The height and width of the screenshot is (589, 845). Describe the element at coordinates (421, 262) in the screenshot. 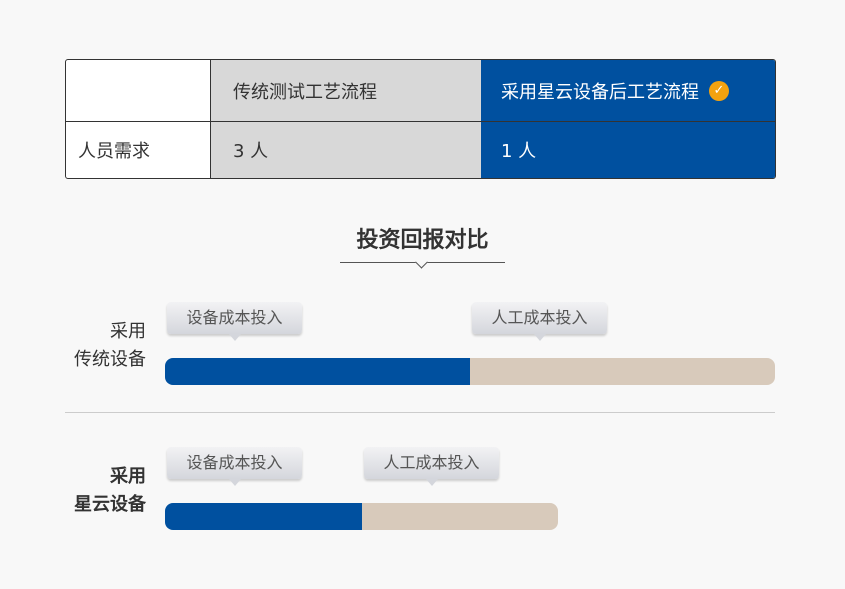

I see `title-caret` at that location.